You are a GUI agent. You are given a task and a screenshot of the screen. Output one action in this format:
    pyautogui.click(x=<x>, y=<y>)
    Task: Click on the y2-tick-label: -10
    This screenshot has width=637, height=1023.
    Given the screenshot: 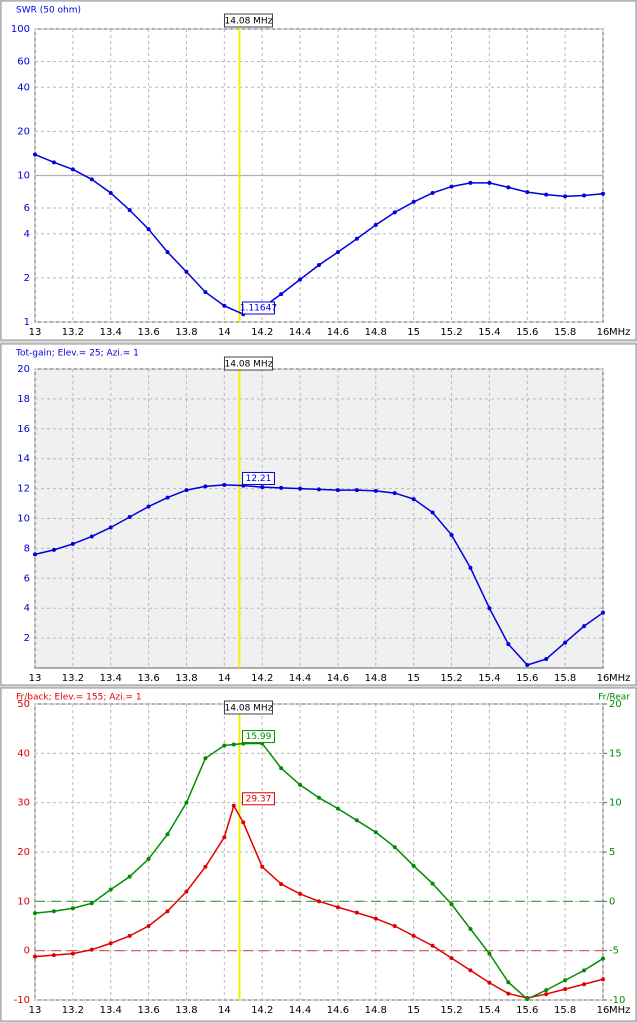 What is the action you would take?
    pyautogui.click(x=617, y=1000)
    